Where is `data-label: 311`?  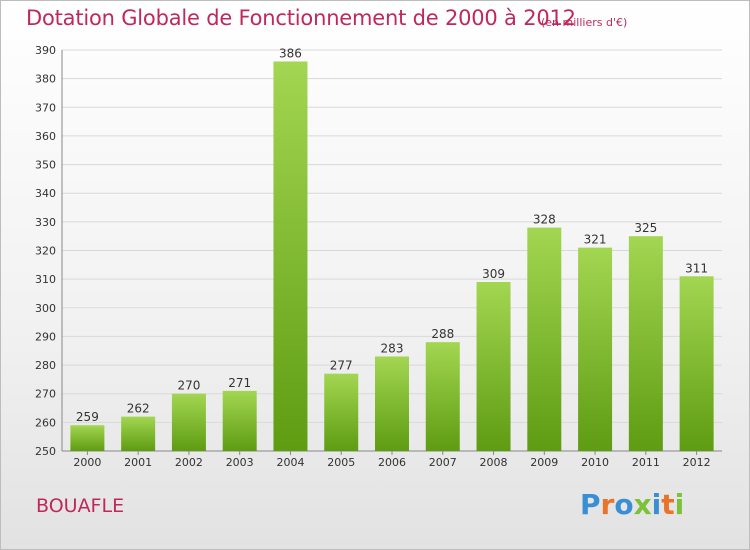
data-label: 311 is located at coordinates (696, 268).